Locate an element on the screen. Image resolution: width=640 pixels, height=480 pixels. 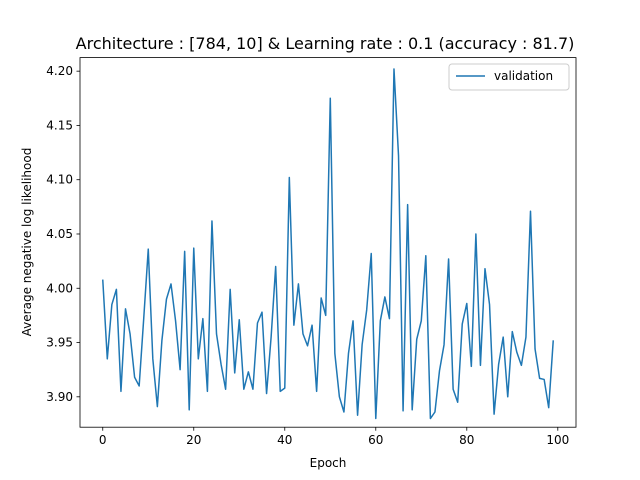
y-tick-label: 4.20 is located at coordinates (59, 71).